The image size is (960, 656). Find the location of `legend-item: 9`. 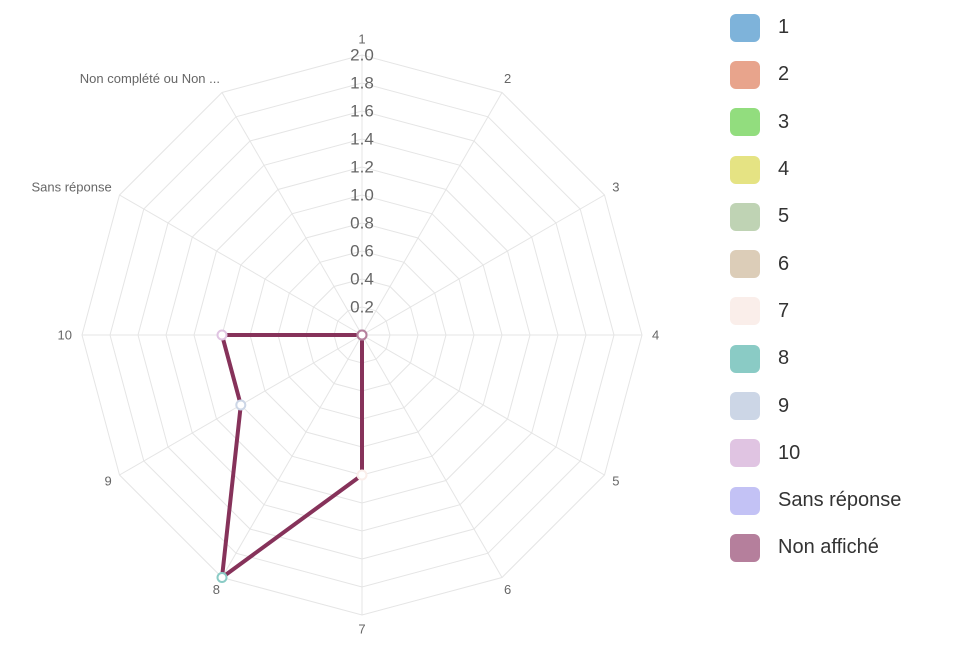

legend-item: 9 is located at coordinates (815, 405).